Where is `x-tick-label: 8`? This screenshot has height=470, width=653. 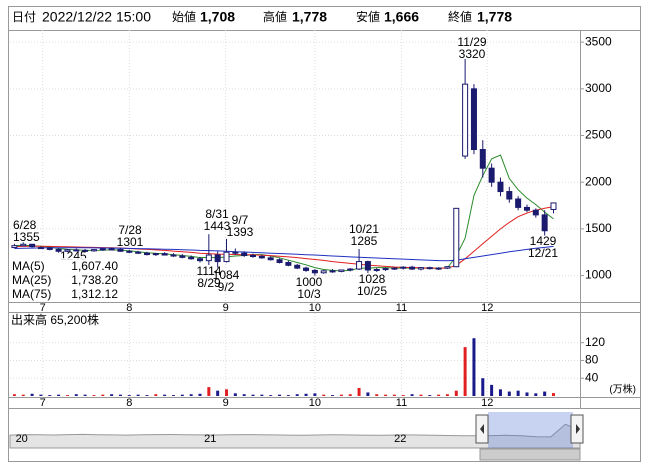
x-tick-label: 8 is located at coordinates (129, 308).